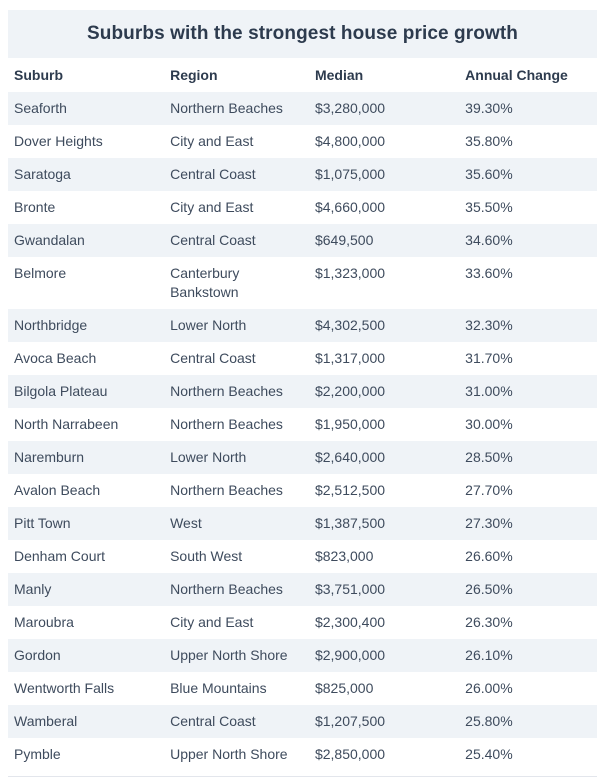 The image size is (607, 779). What do you see at coordinates (528, 622) in the screenshot?
I see `cell-annual-change: 26.30%` at bounding box center [528, 622].